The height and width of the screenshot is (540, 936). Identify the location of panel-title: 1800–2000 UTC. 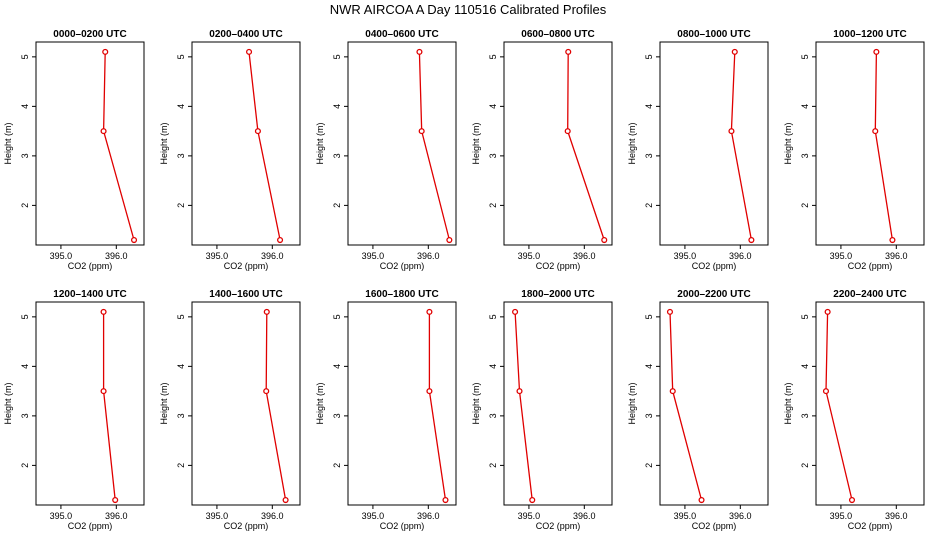
(557, 294).